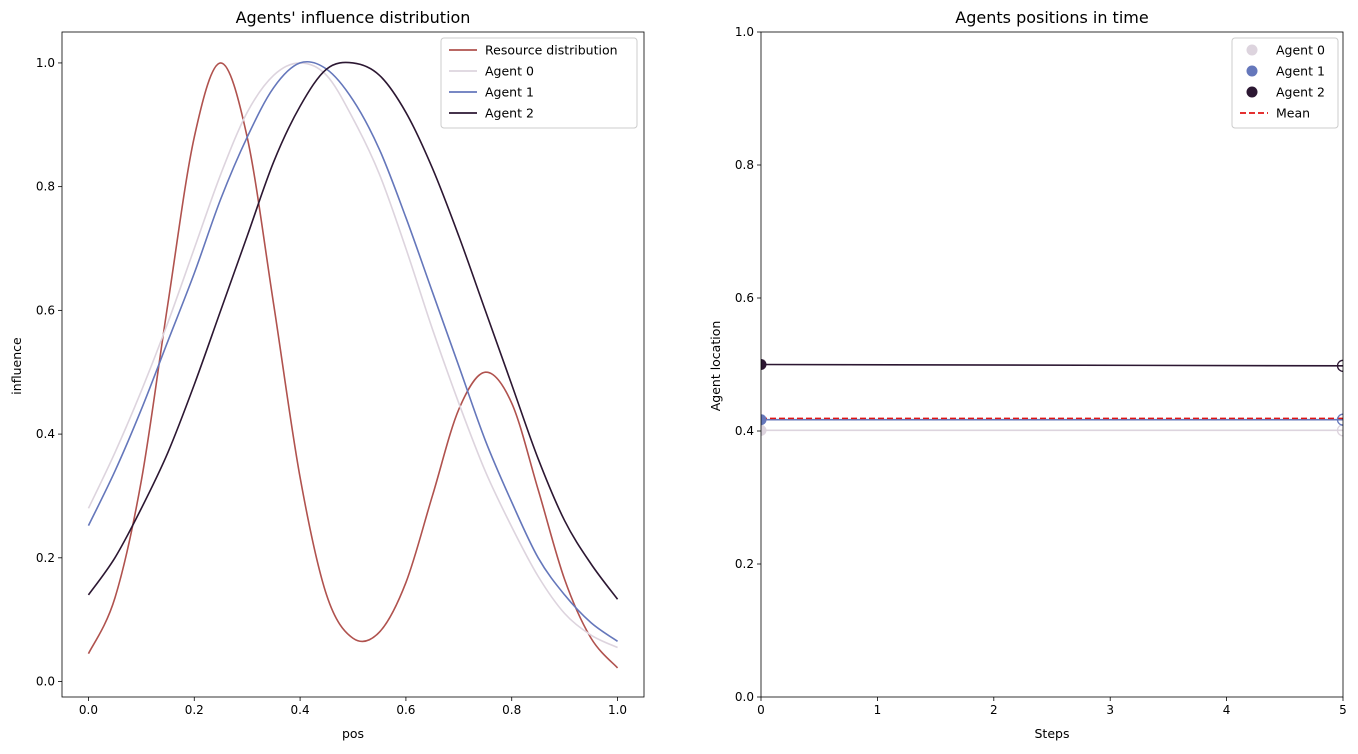 This screenshot has height=754, width=1358. What do you see at coordinates (353, 17) in the screenshot?
I see `chart-title: Agents' influence distribution` at bounding box center [353, 17].